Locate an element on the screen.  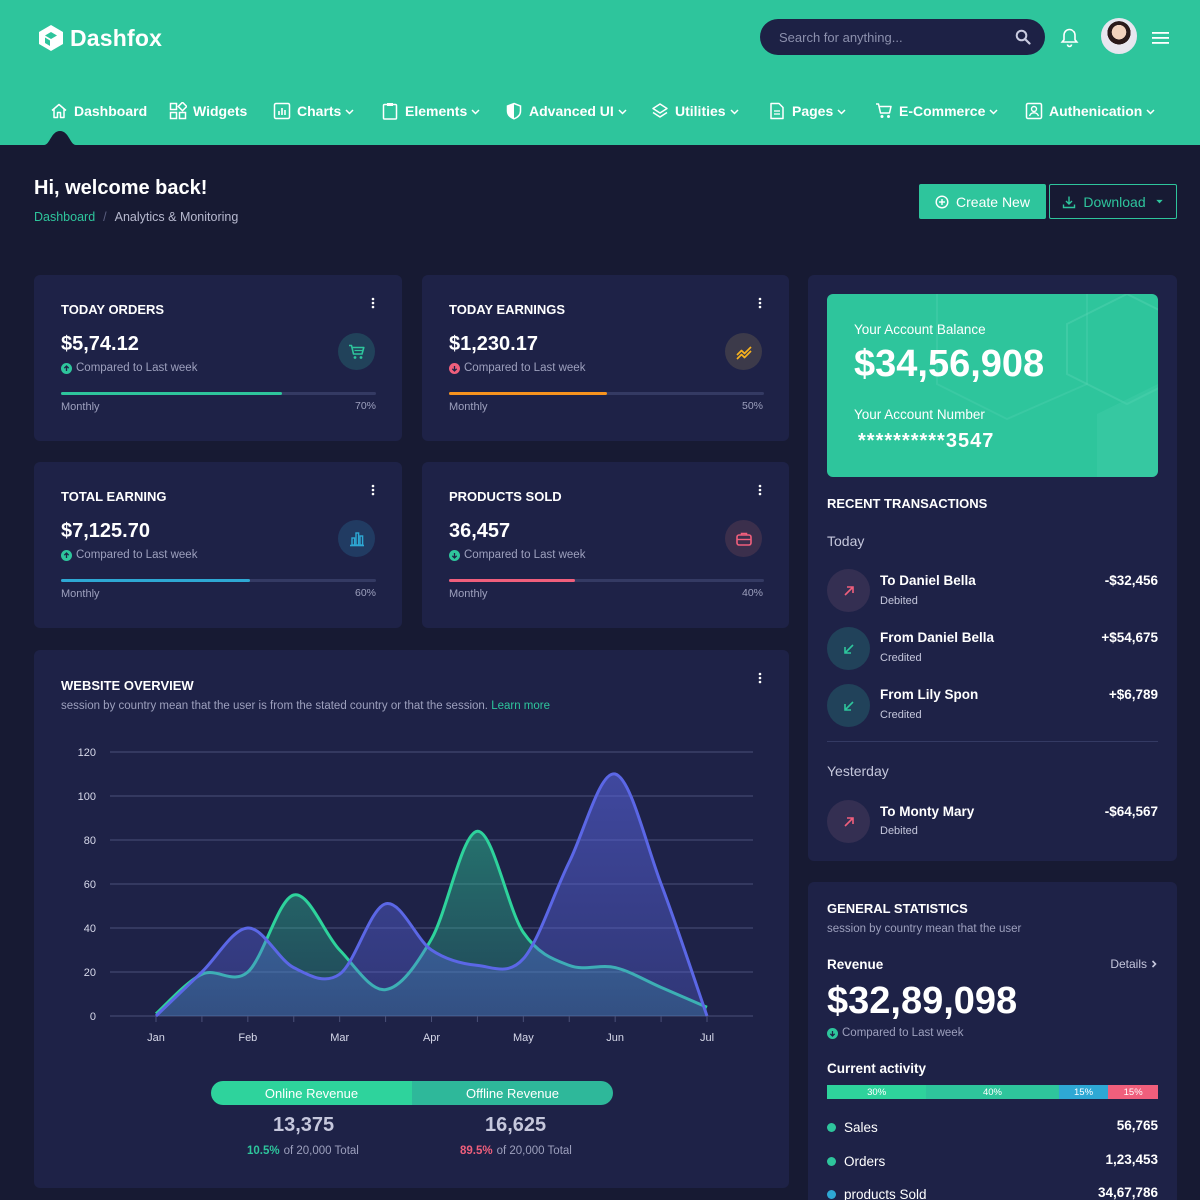
stat-icon-badge is located at coordinates (356, 351).